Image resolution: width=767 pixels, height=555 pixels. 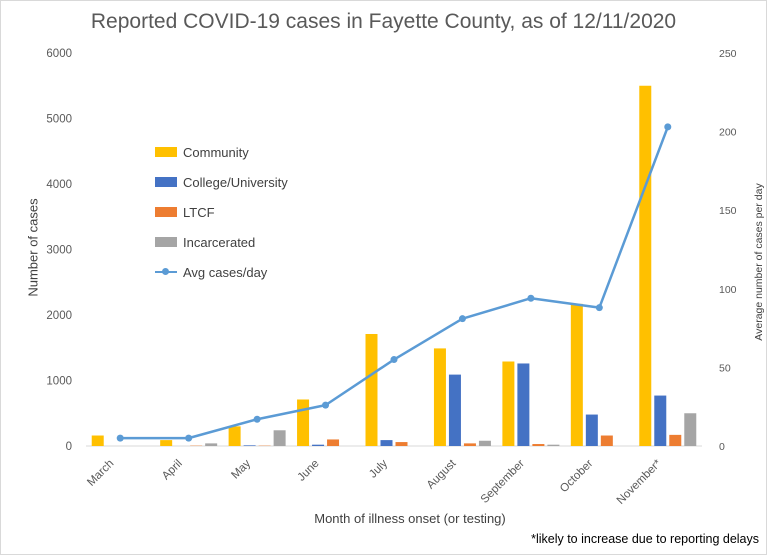 What do you see at coordinates (59, 382) in the screenshot?
I see `y-tick-label: 1000` at bounding box center [59, 382].